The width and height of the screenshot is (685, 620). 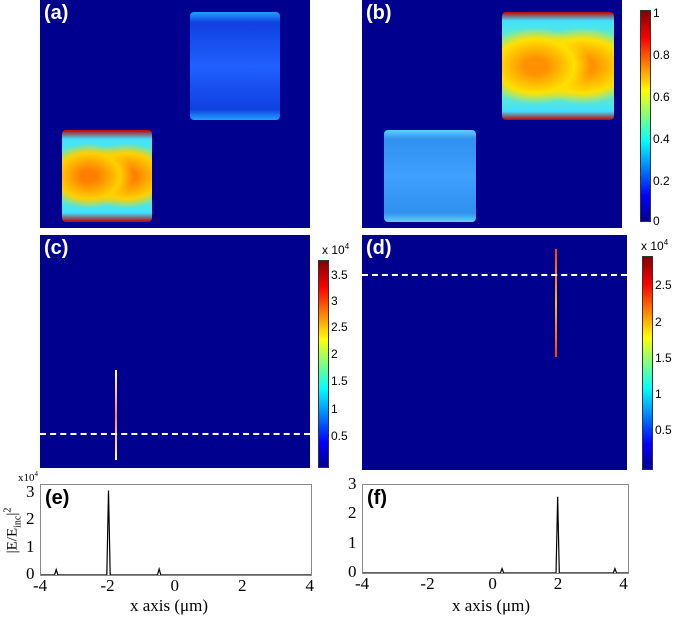 What do you see at coordinates (323, 364) in the screenshot?
I see `colorbar-c` at bounding box center [323, 364].